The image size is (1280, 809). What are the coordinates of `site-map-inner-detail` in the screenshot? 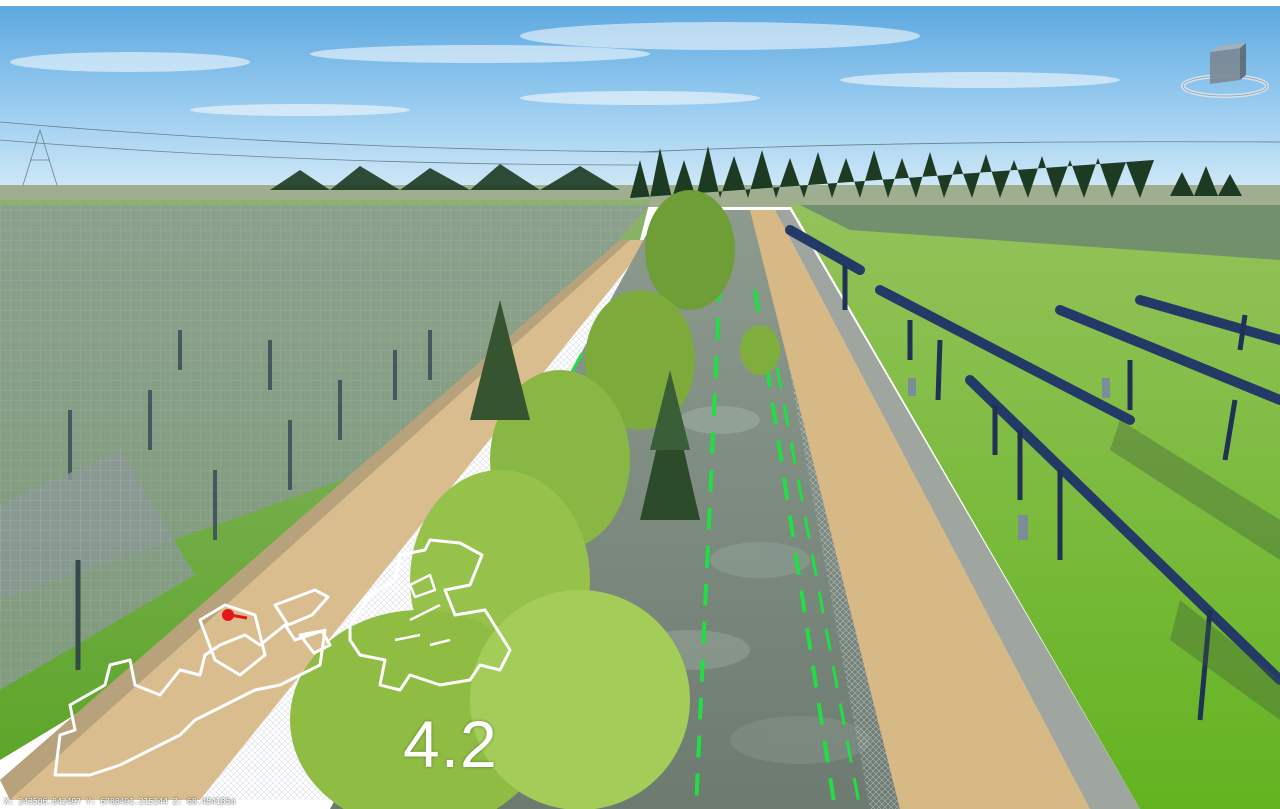 It's located at (422, 610).